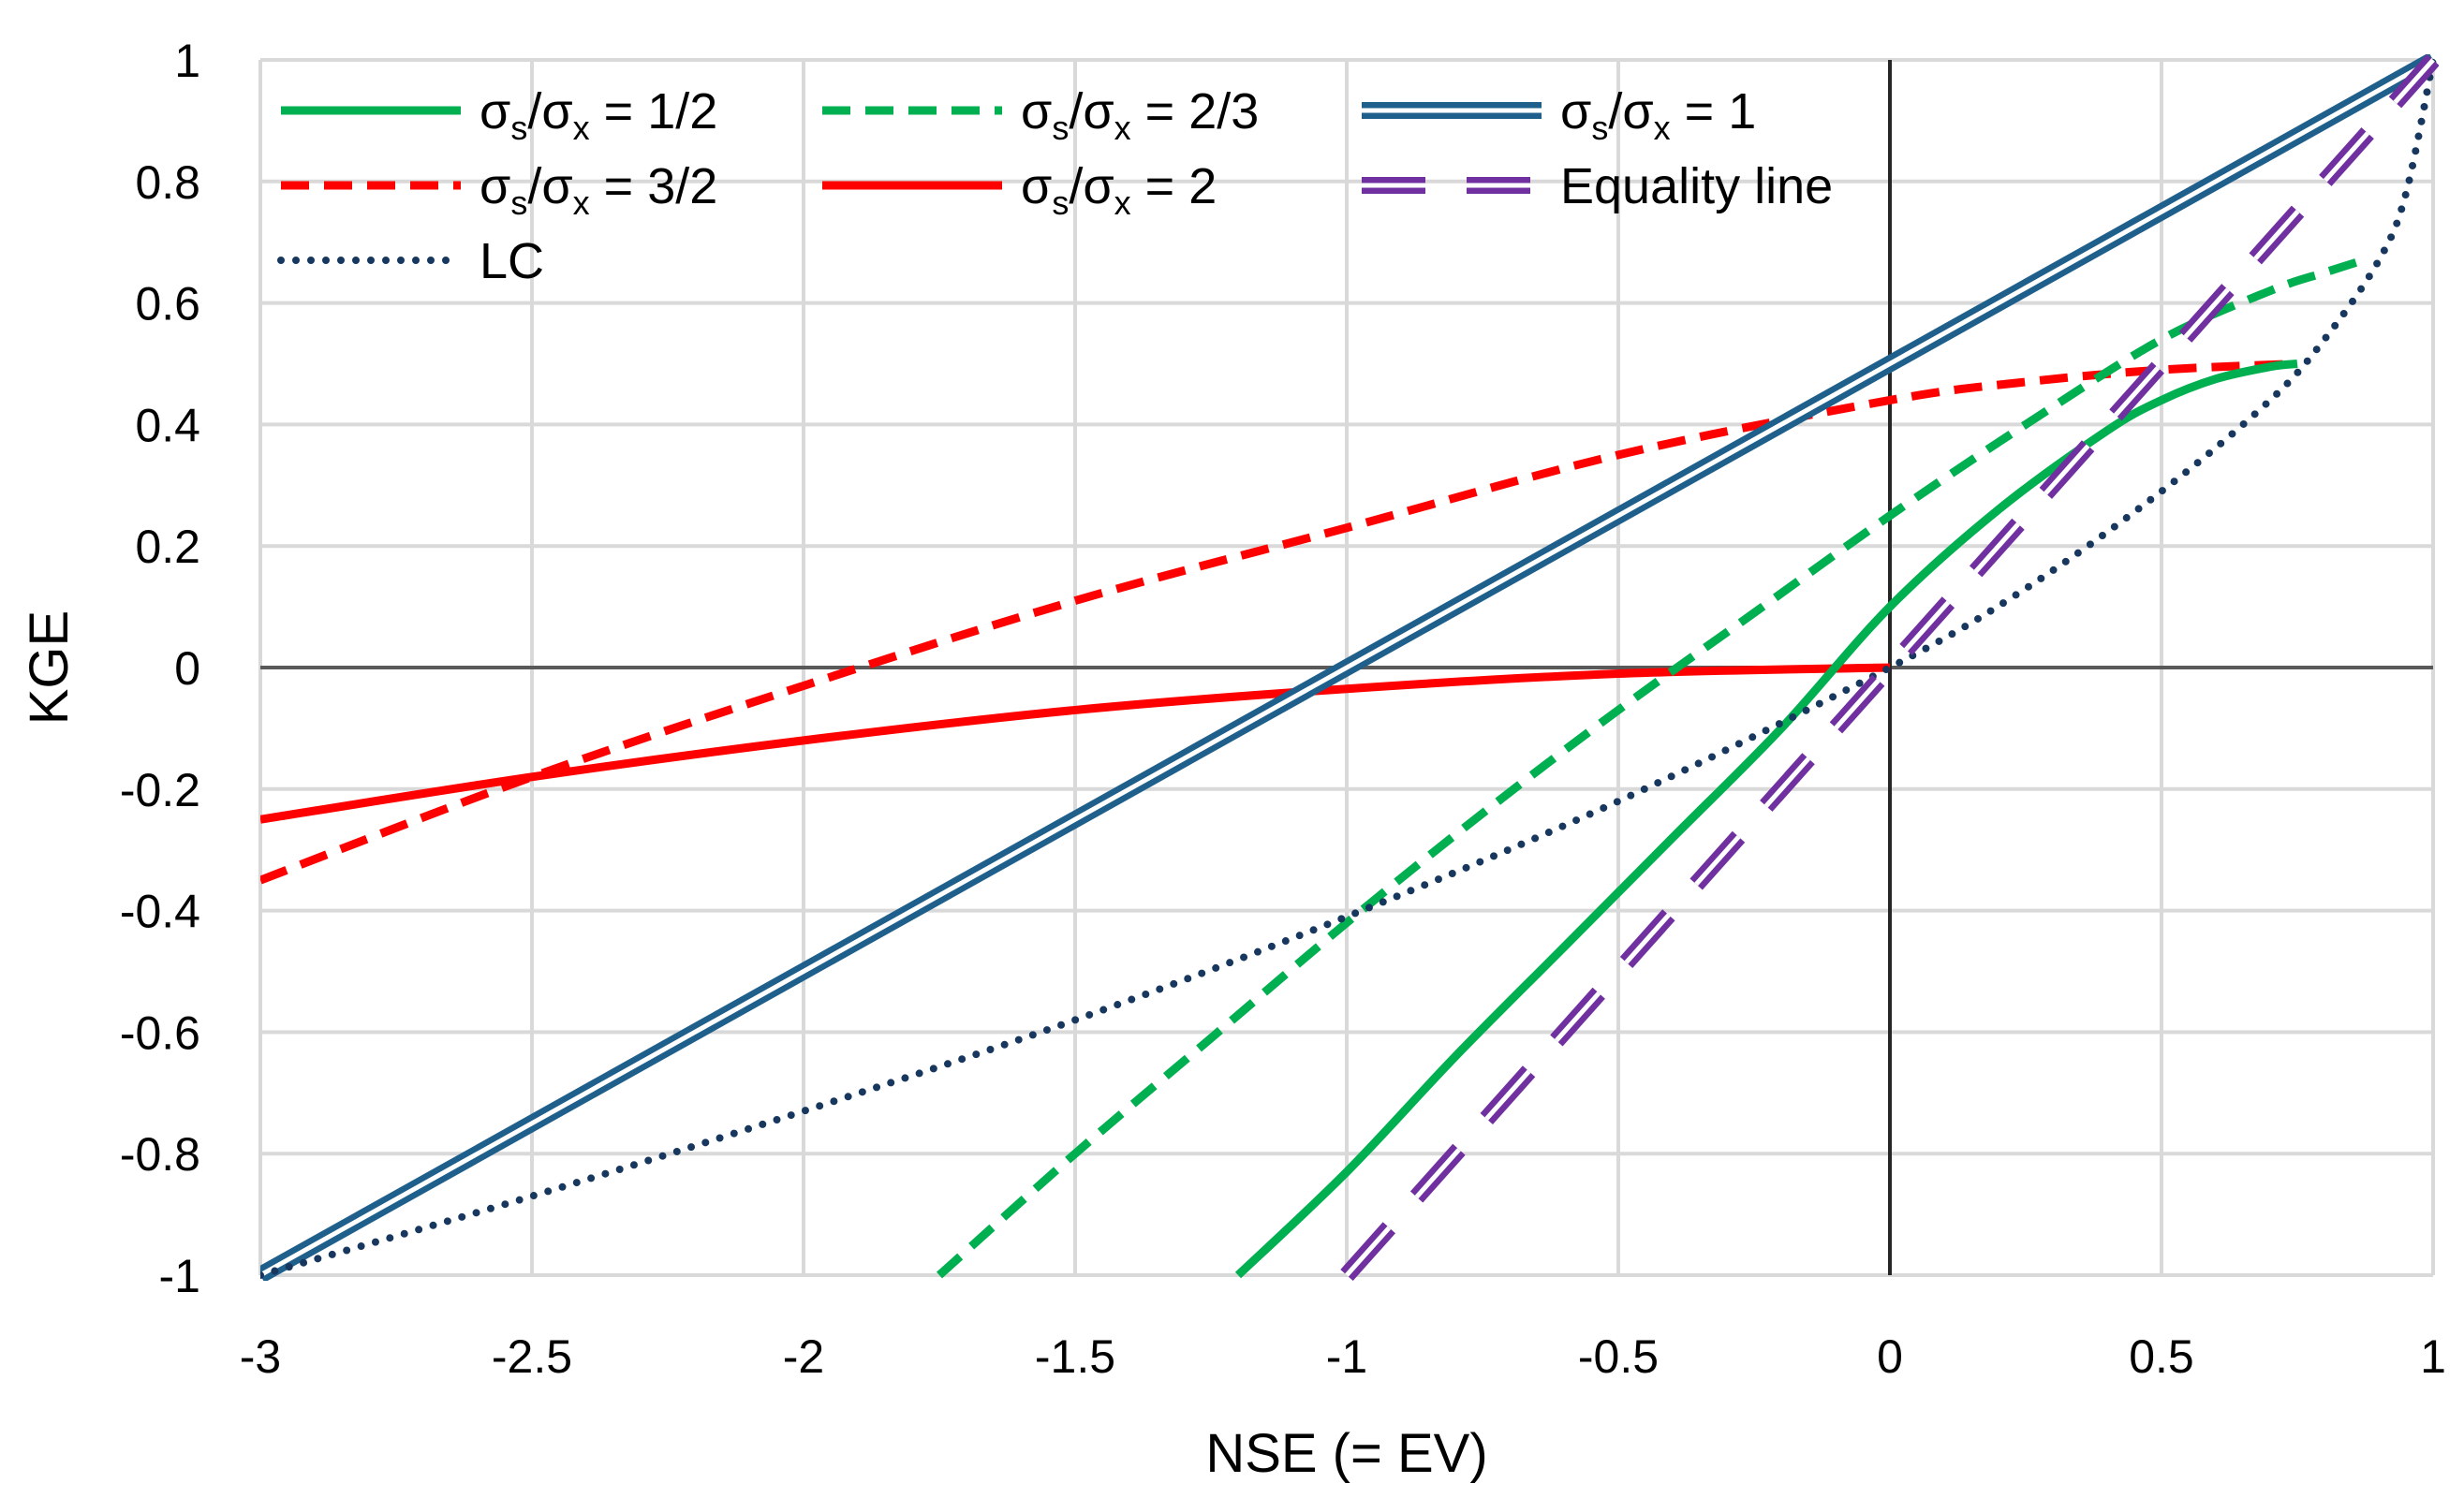  What do you see at coordinates (1075, 1356) in the screenshot?
I see `x-tick-label: -1.5` at bounding box center [1075, 1356].